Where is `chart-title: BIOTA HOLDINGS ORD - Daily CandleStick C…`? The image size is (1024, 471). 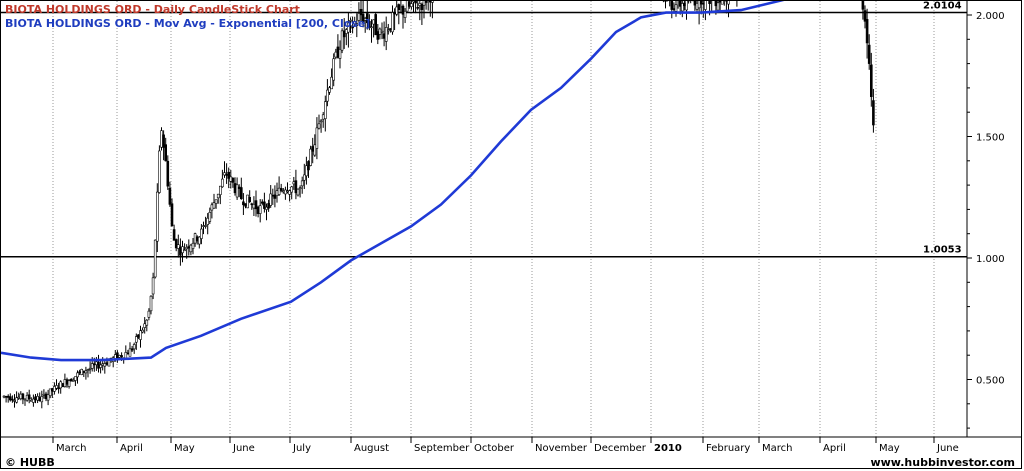 chart-title: BIOTA HOLDINGS ORD - Daily CandleStick C… is located at coordinates (152, 9).